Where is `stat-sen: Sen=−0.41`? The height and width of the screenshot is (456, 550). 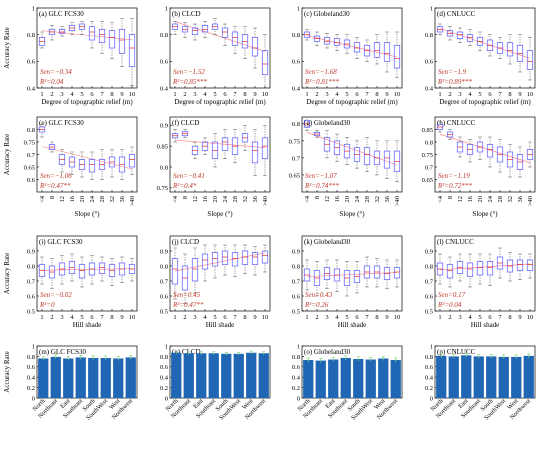
stat-sen: Sen=−0.41 is located at coordinates (189, 176).